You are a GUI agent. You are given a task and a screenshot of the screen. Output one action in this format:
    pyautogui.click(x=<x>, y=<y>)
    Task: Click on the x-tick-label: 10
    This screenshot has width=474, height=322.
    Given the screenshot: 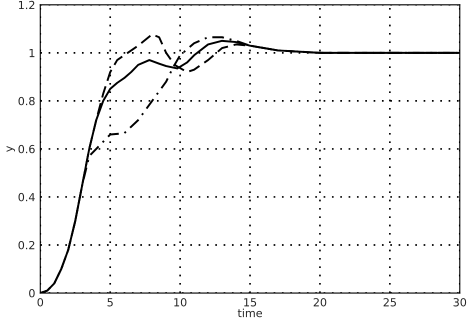 What is the action you would take?
    pyautogui.click(x=180, y=302)
    